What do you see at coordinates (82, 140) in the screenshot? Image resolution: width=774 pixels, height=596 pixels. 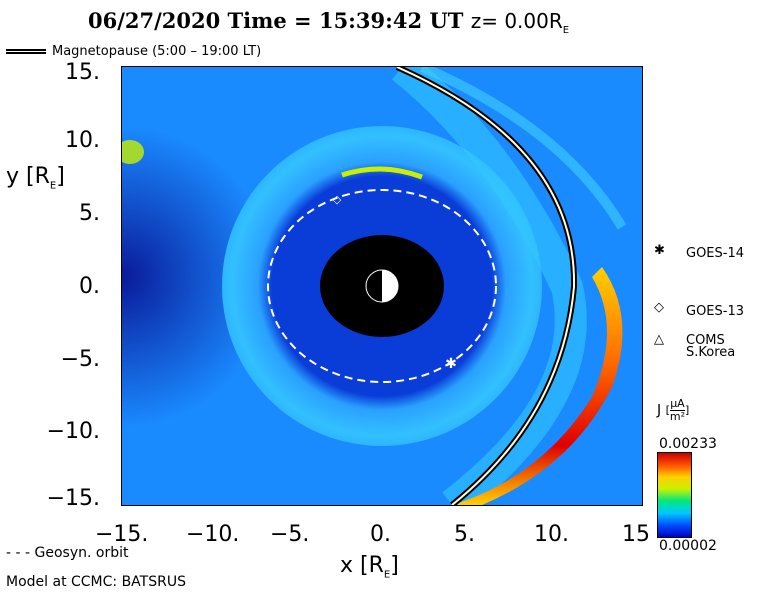 I see `y-tick: 10.` at bounding box center [82, 140].